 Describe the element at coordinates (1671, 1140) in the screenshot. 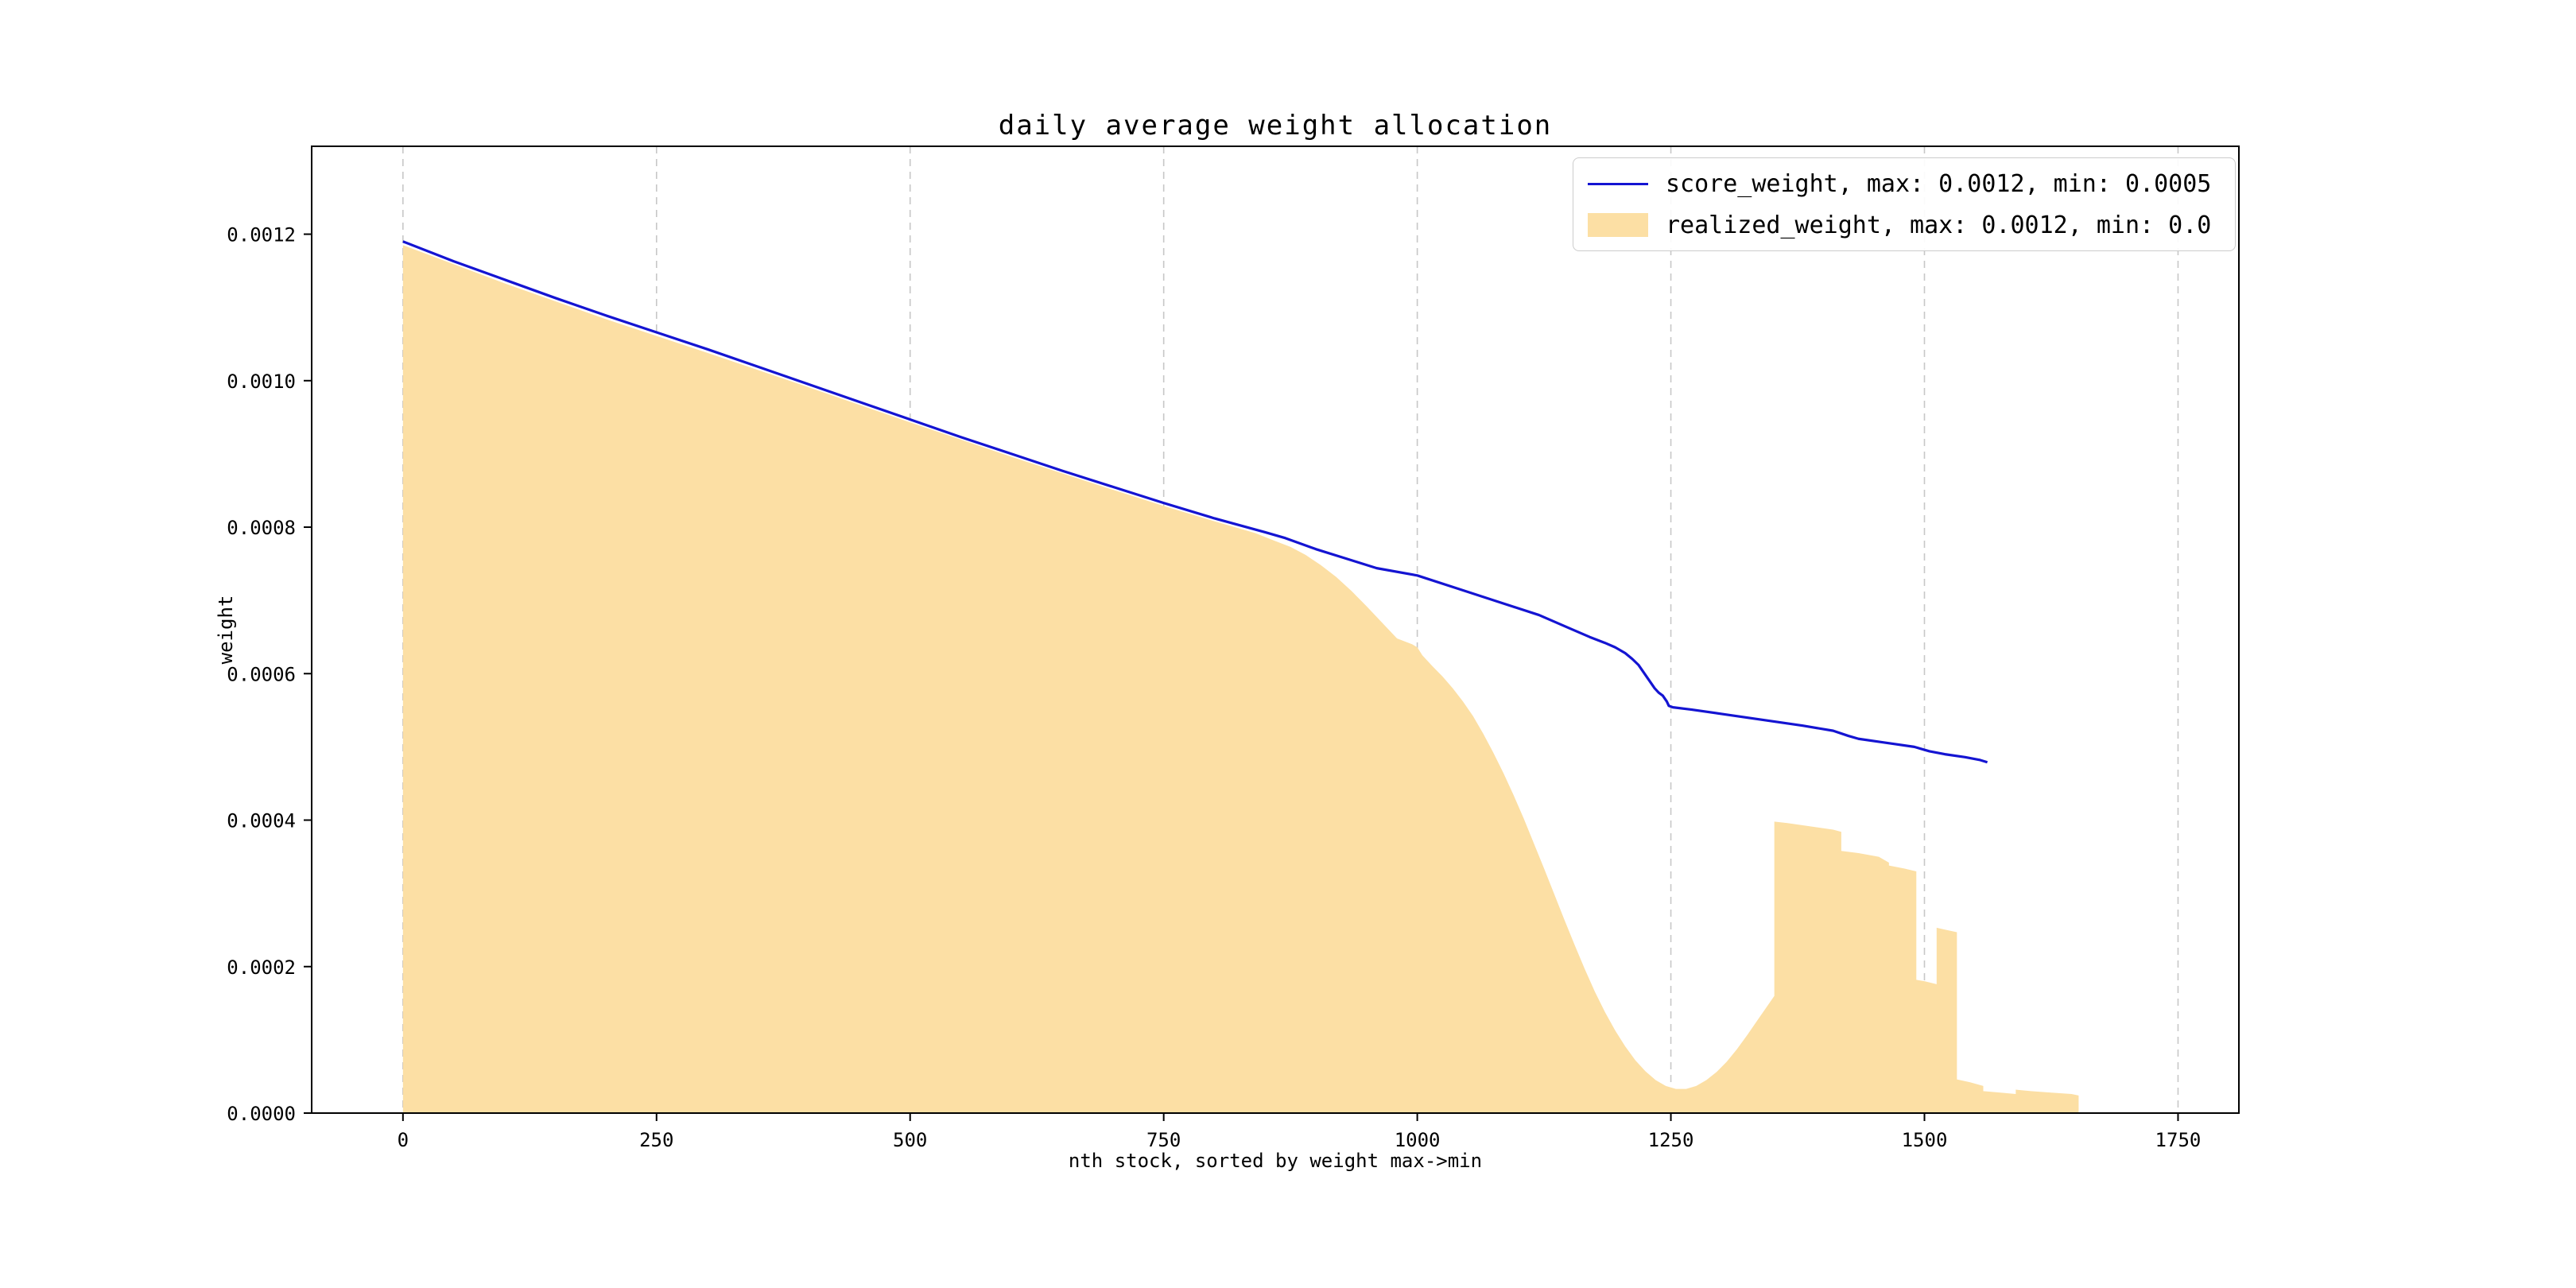

I see `x-tick-label: 1250` at that location.